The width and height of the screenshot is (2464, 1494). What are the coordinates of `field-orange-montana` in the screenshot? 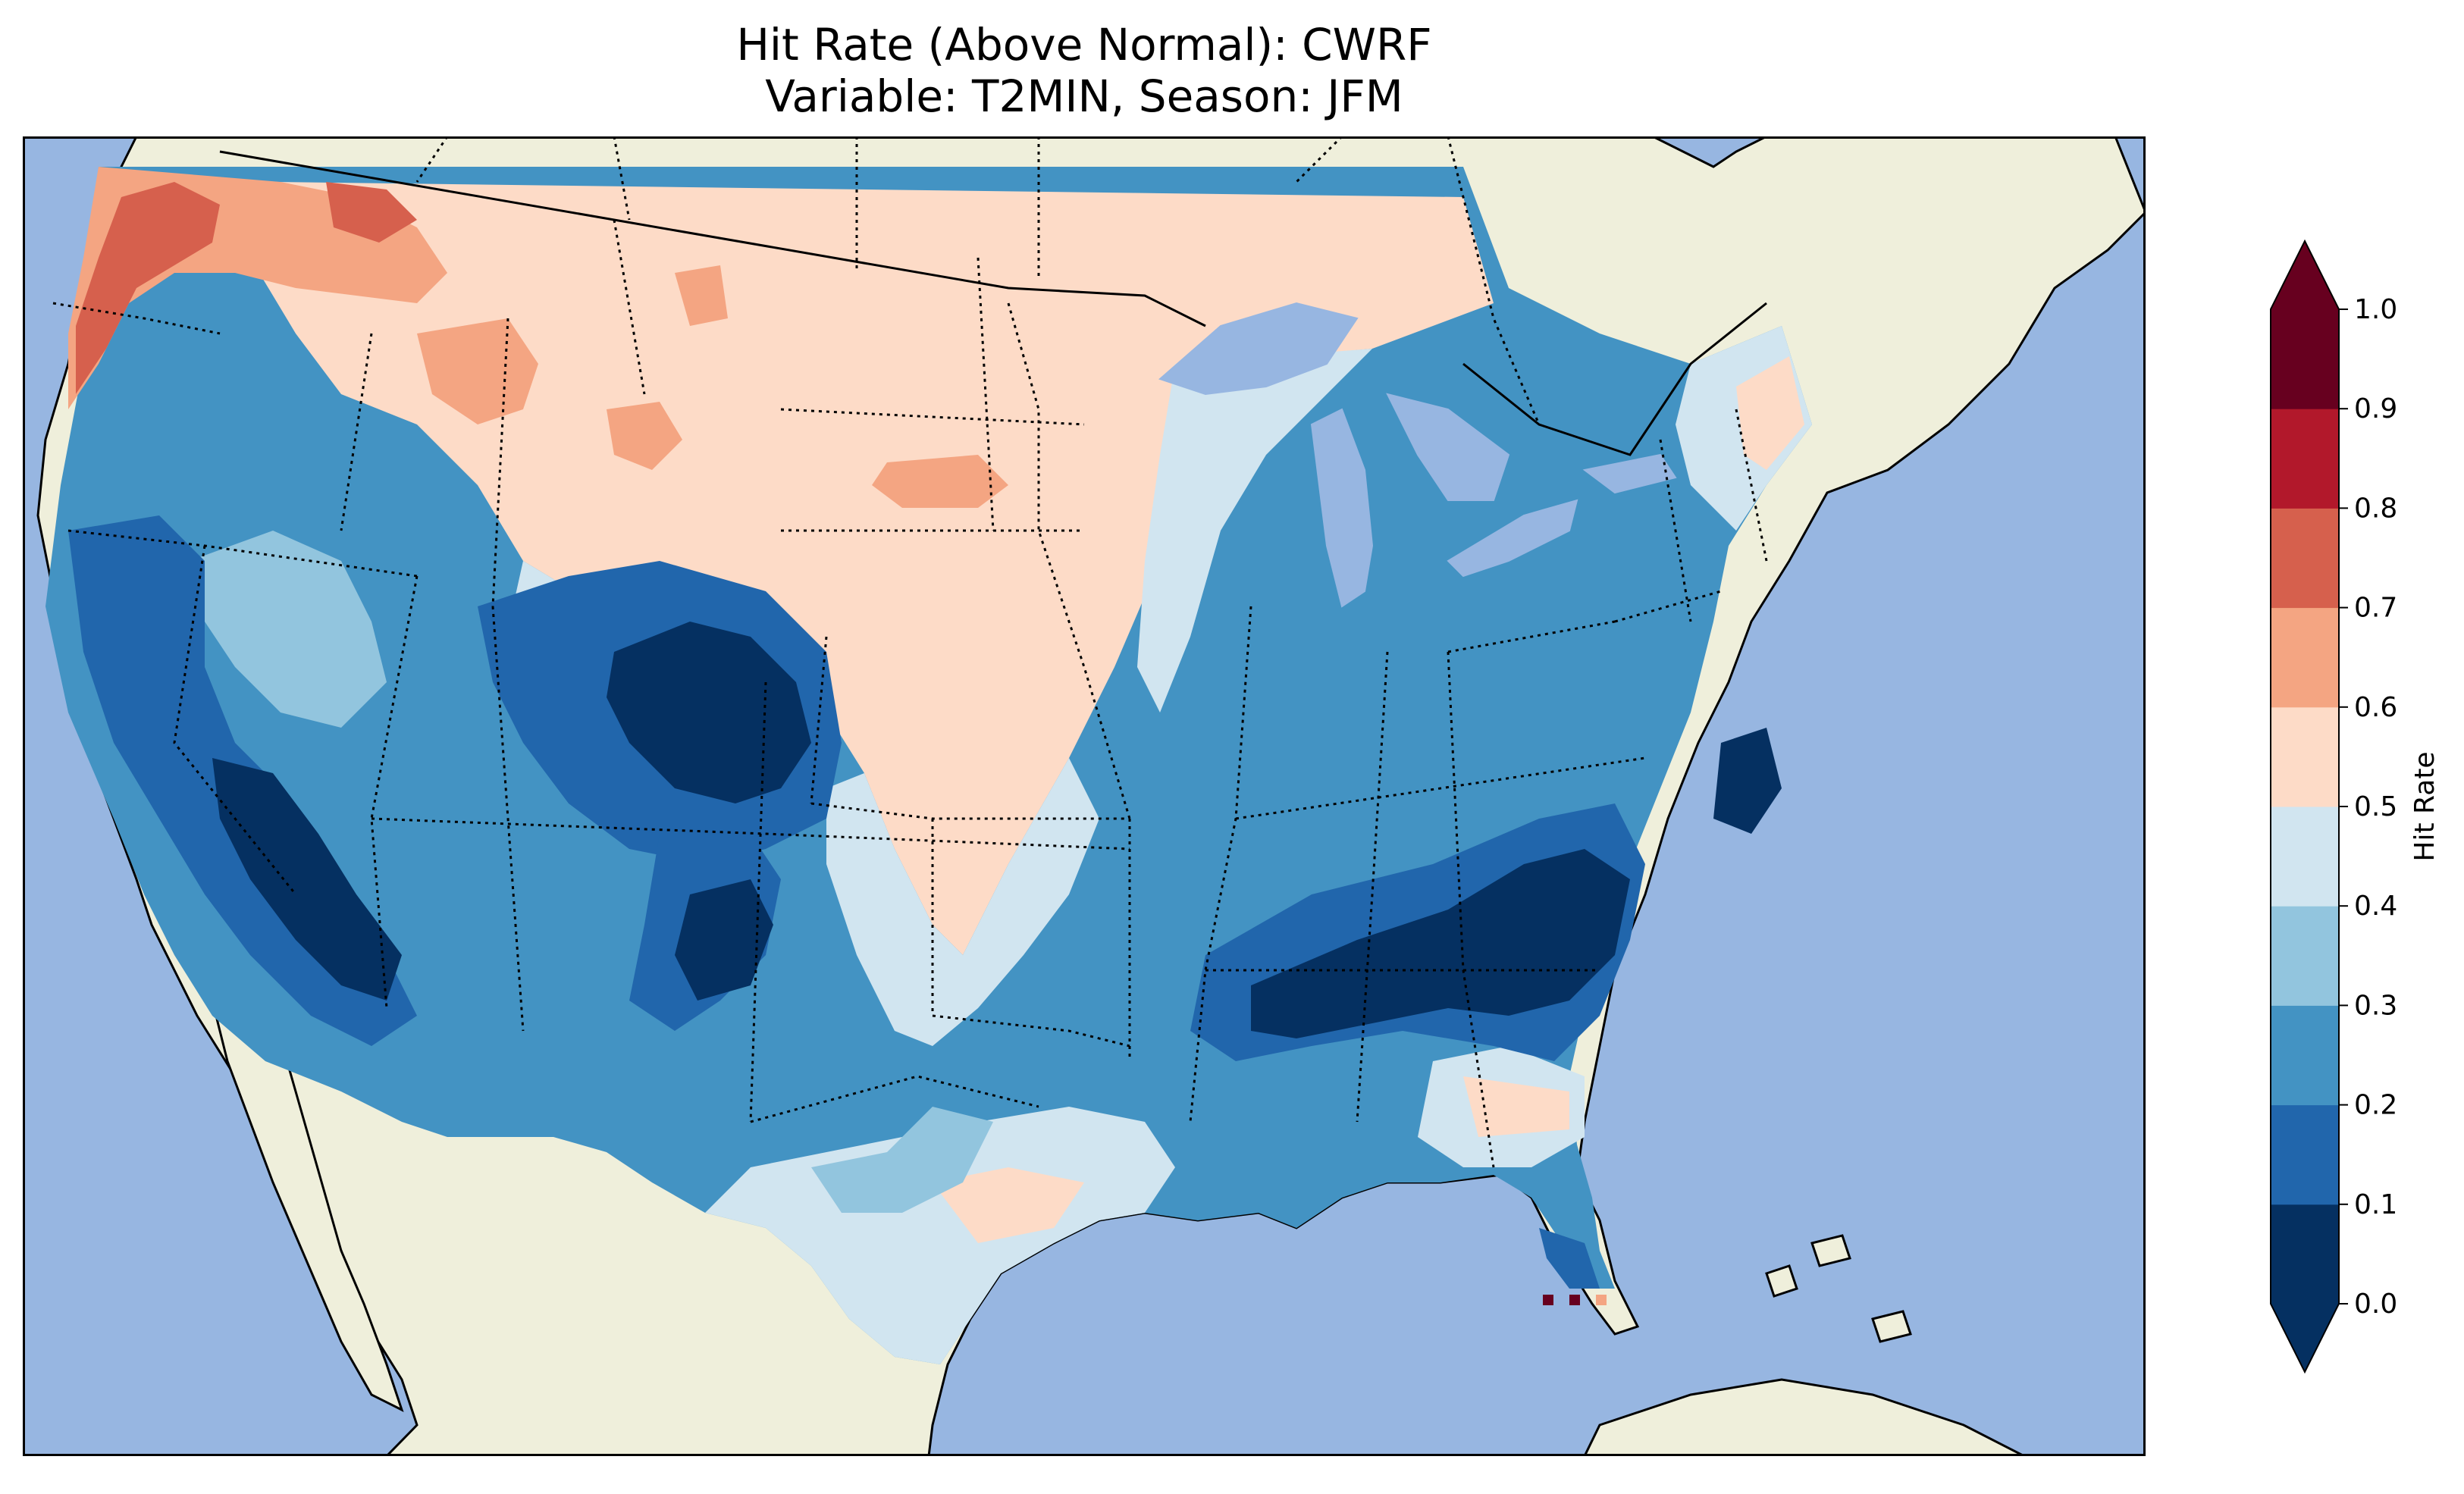 It's located at (478, 371).